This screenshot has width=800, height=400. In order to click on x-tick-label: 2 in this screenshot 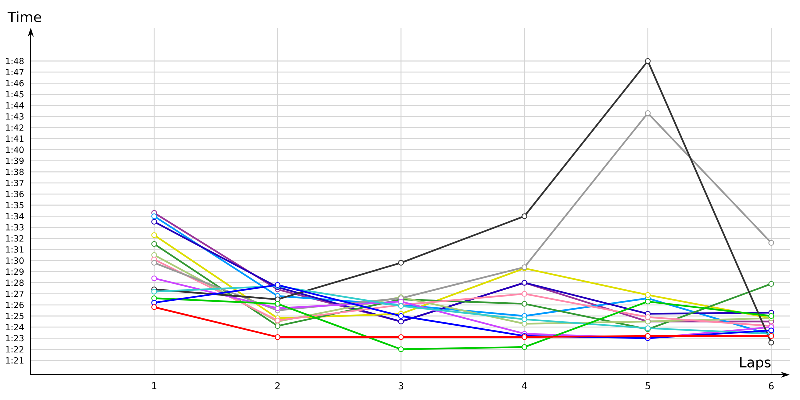, I will do `click(278, 386)`.